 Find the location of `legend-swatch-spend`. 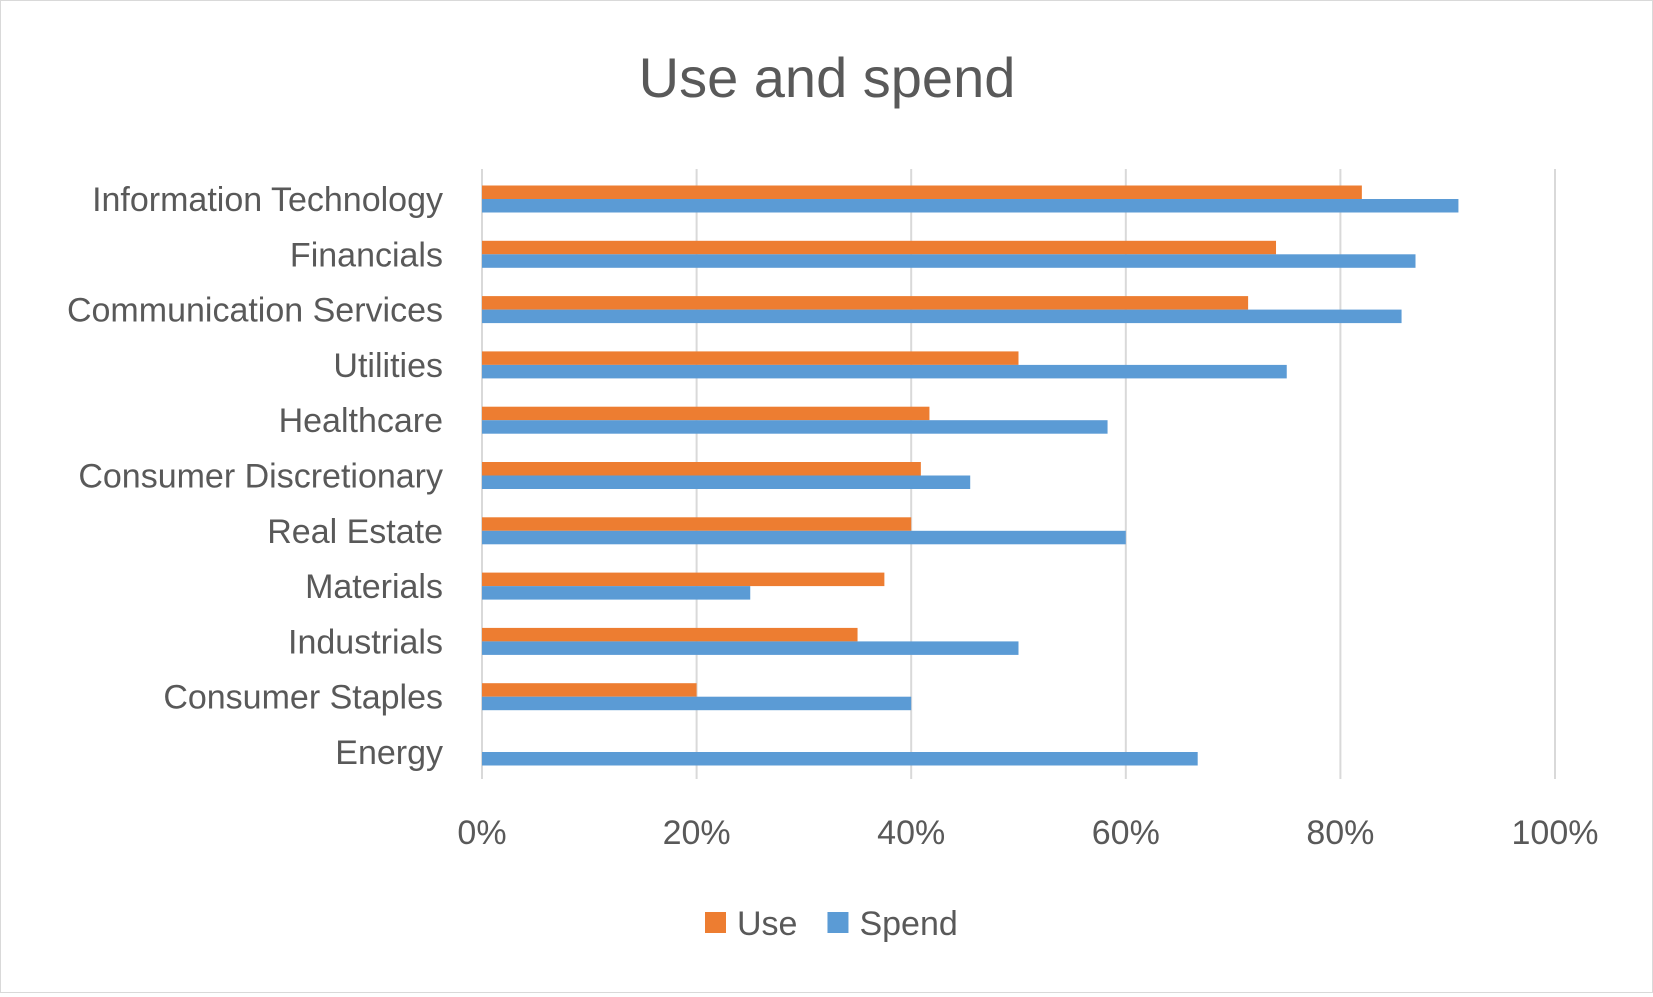

legend-swatch-spend is located at coordinates (838, 922).